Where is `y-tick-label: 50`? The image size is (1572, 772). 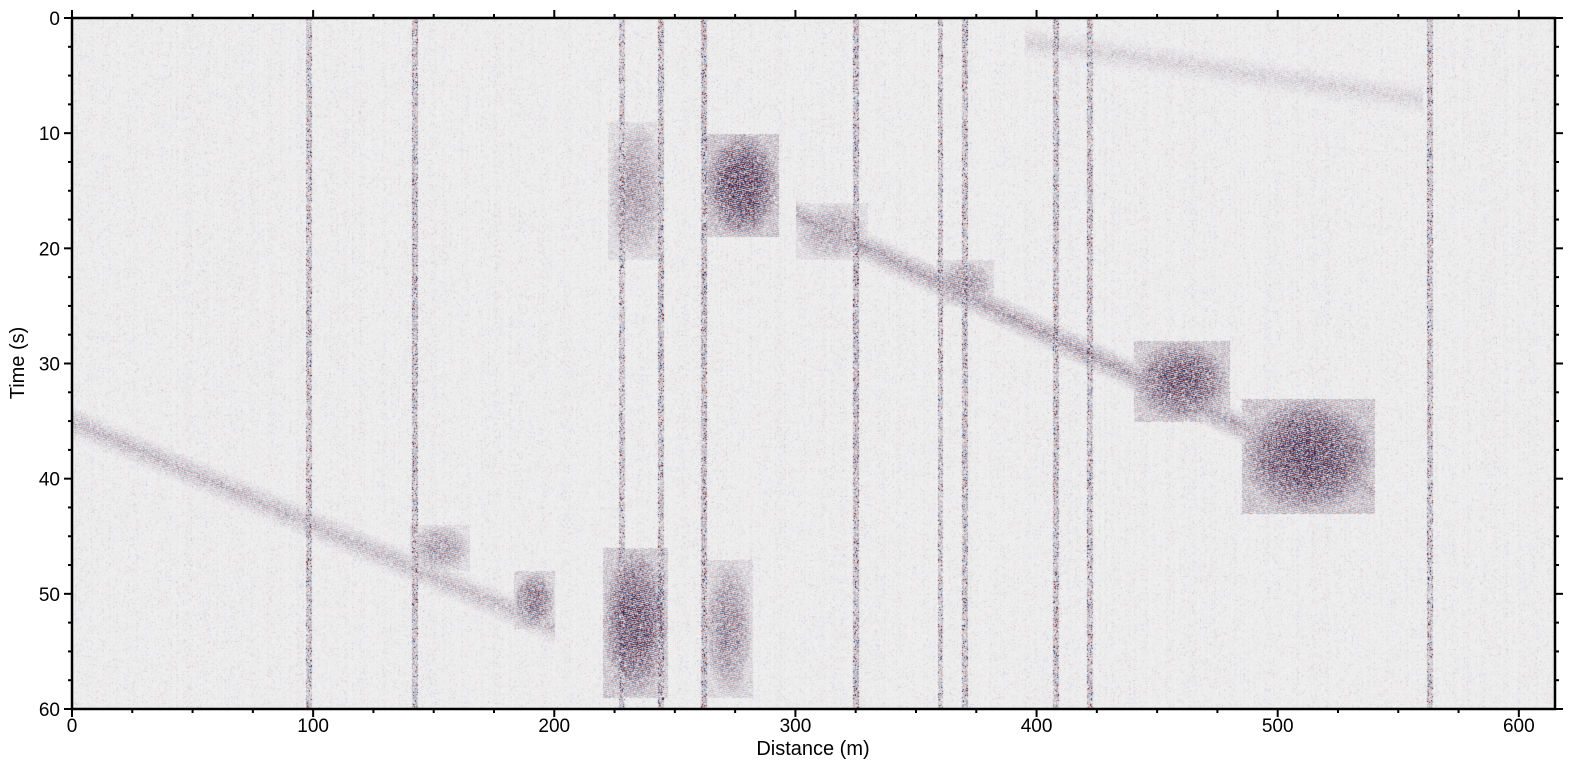
y-tick-label: 50 is located at coordinates (49, 595).